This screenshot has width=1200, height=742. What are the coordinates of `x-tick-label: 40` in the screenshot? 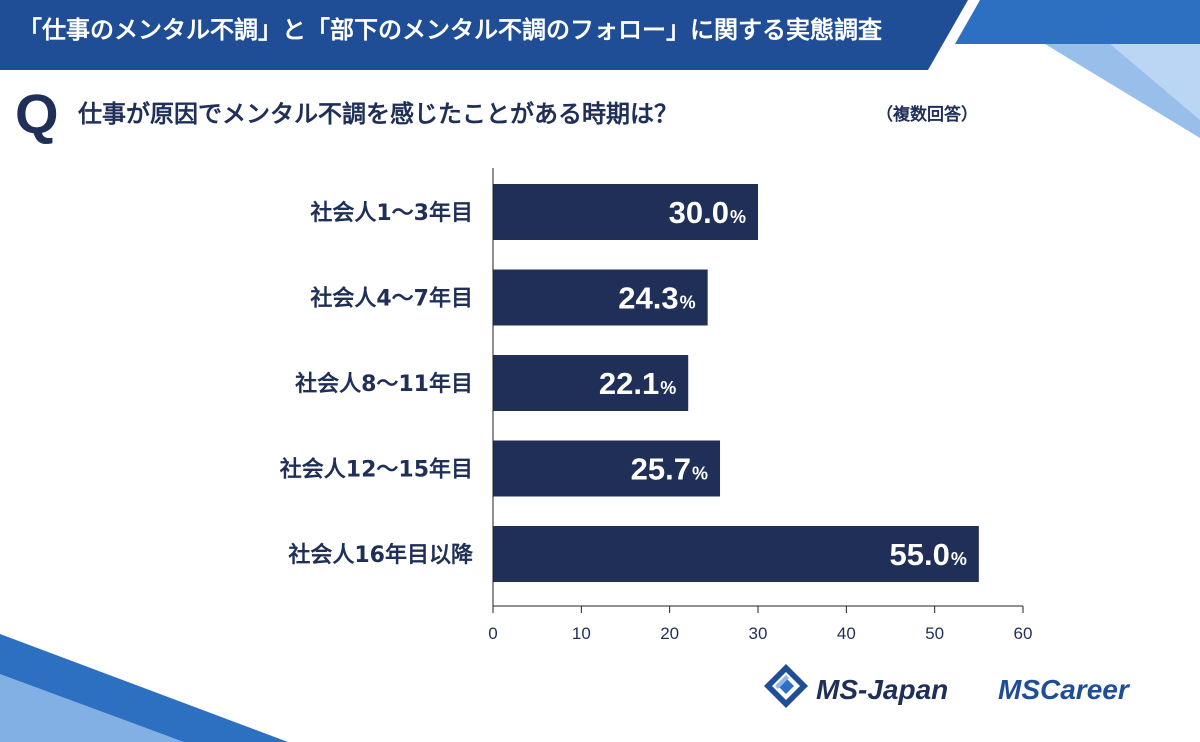 It's located at (846, 633).